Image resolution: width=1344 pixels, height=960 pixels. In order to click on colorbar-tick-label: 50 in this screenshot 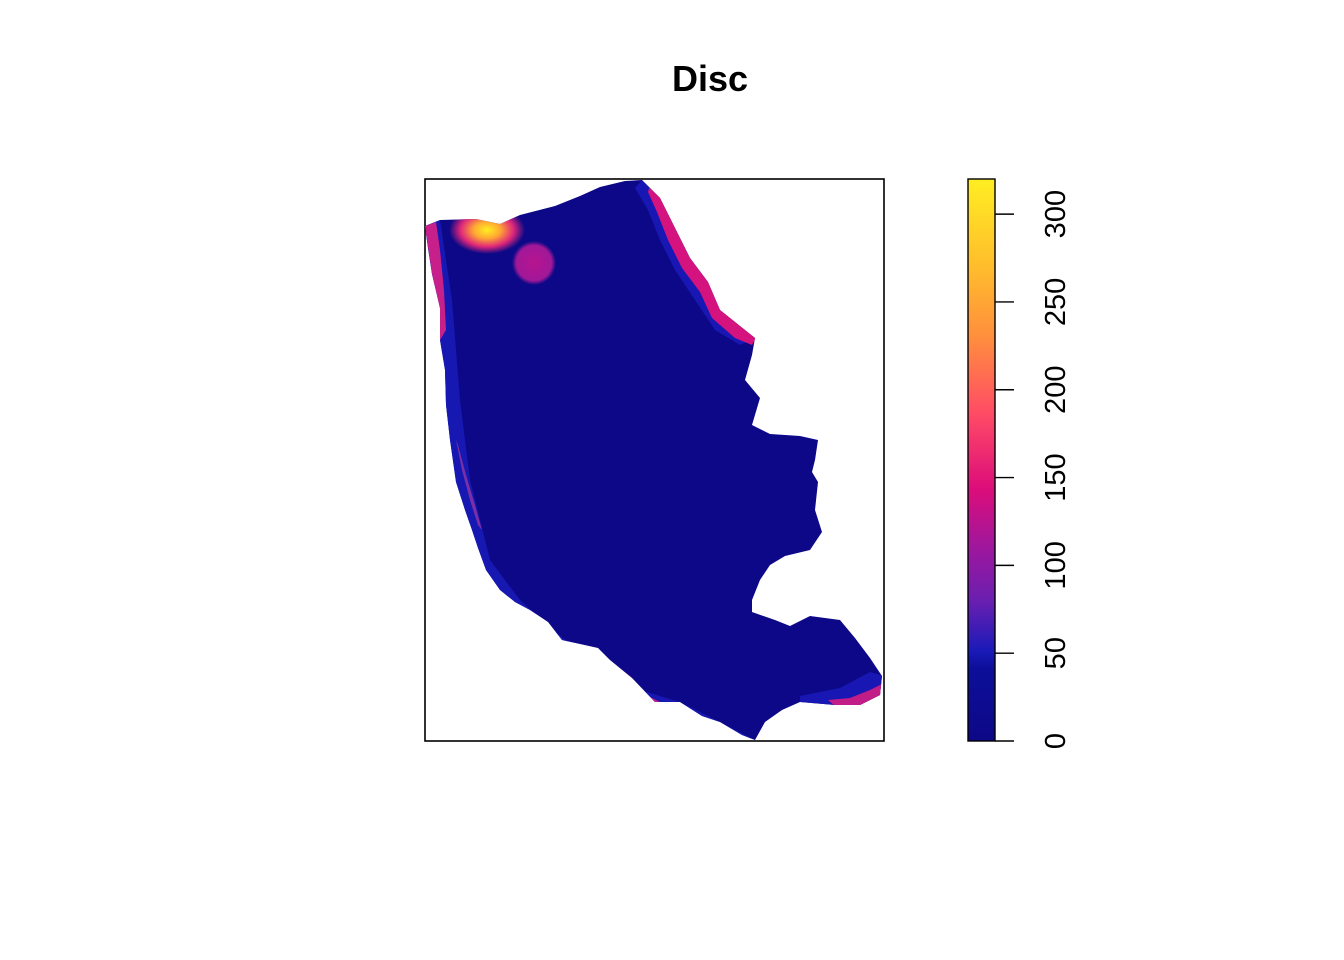, I will do `click(1056, 653)`.